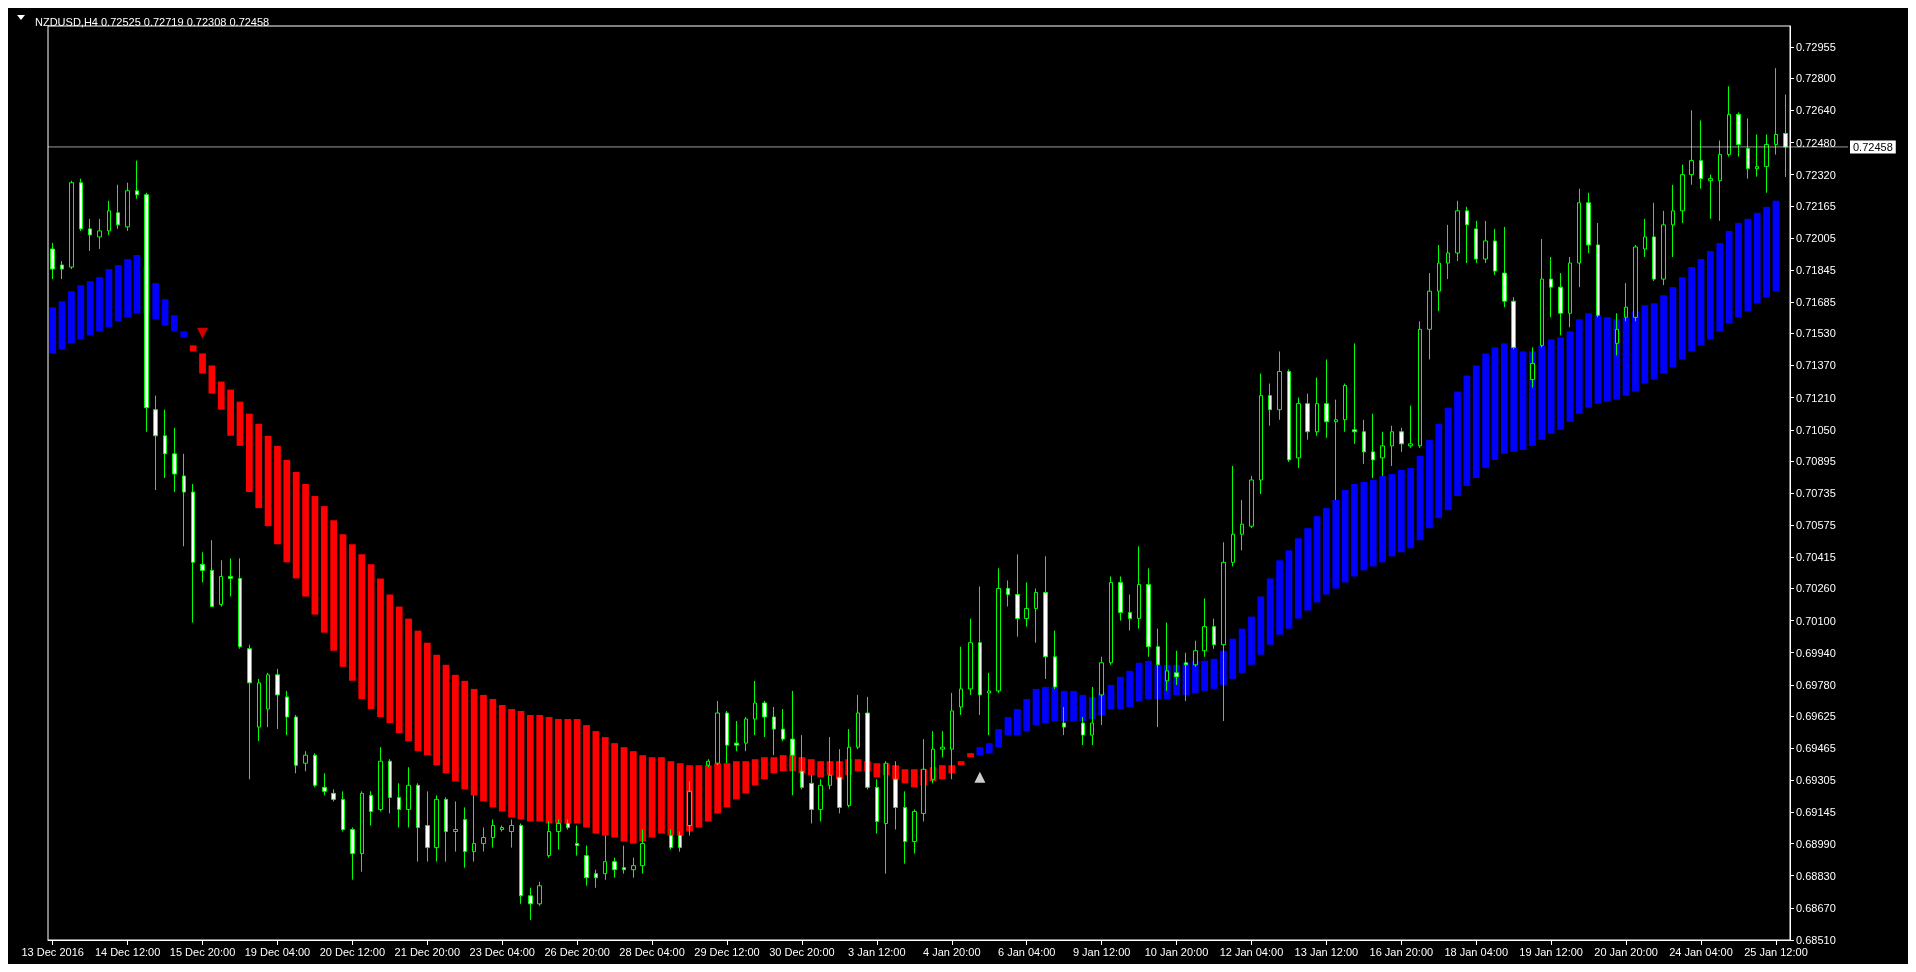  I want to click on y-tick-label: 0.71530, so click(1816, 333).